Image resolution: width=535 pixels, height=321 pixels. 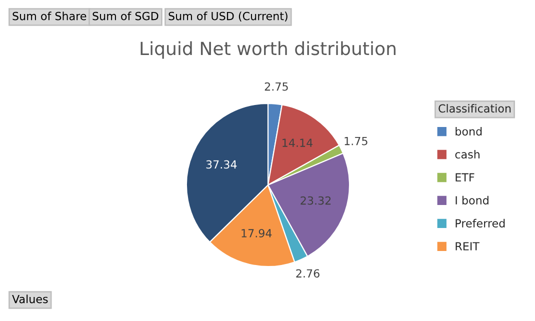 I want to click on legend-title: Classification, so click(x=474, y=108).